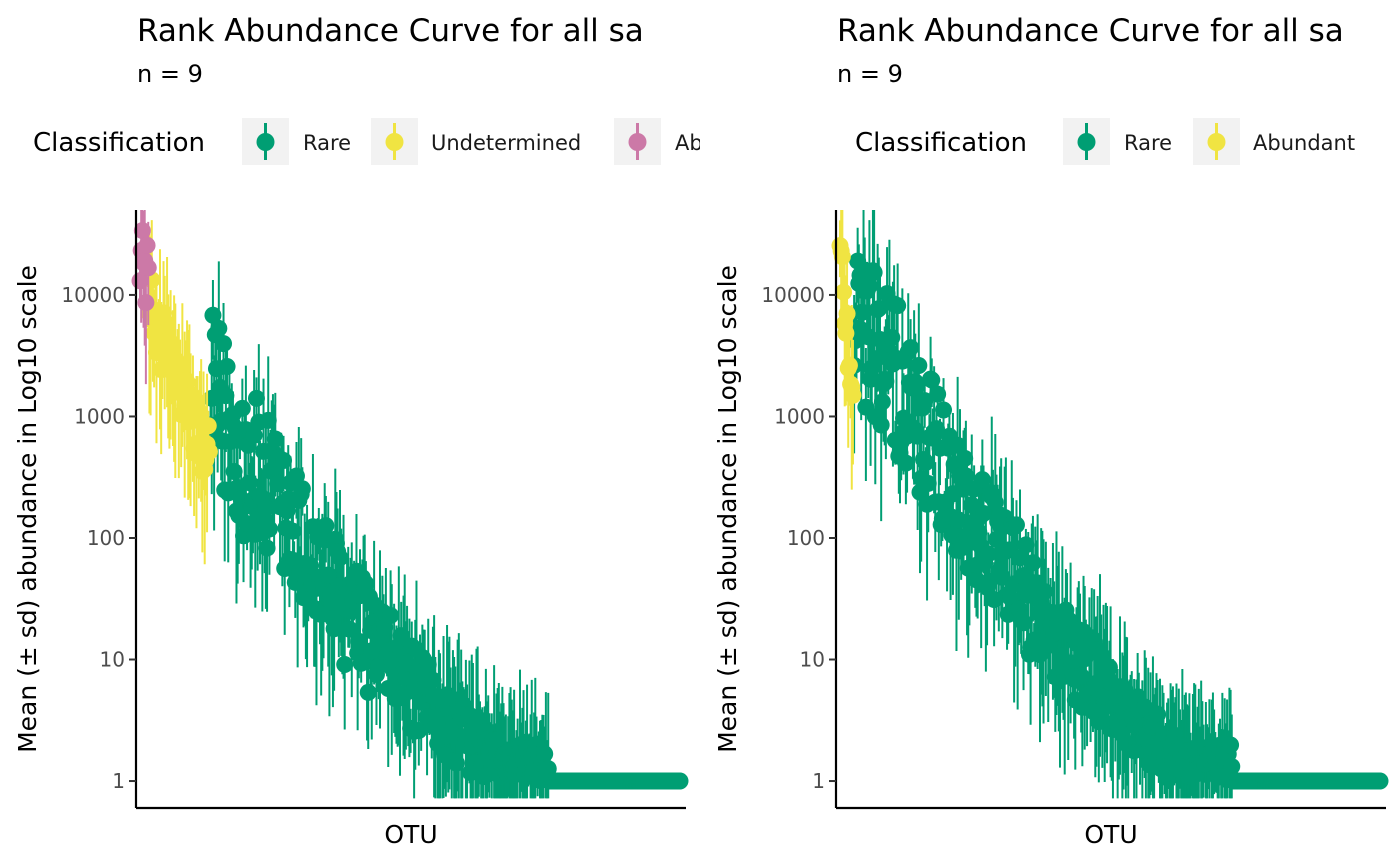 The image size is (1400, 865). I want to click on legend-label: Undetermined, so click(506, 143).